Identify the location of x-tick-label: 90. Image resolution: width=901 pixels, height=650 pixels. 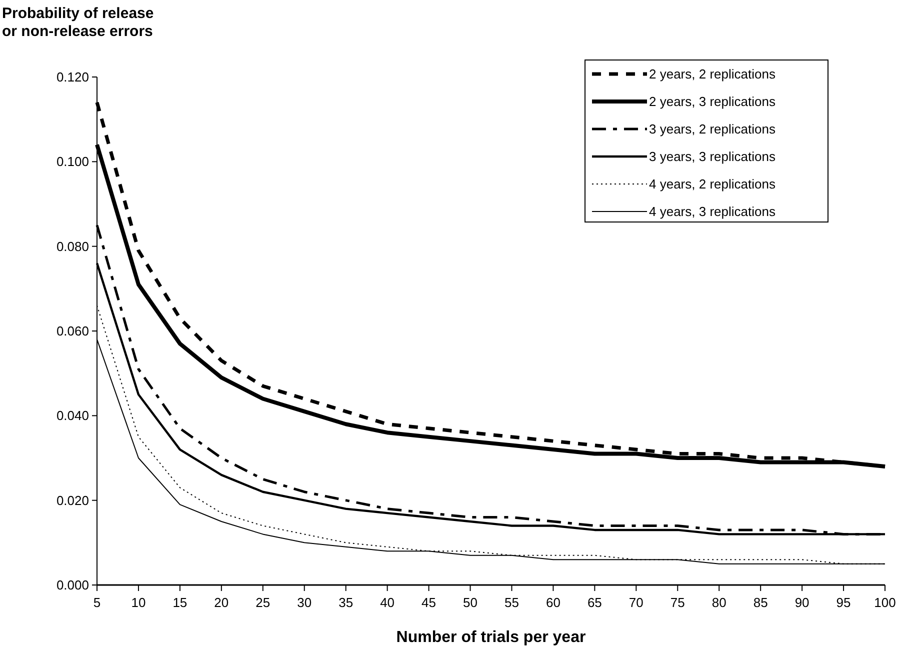
(802, 602).